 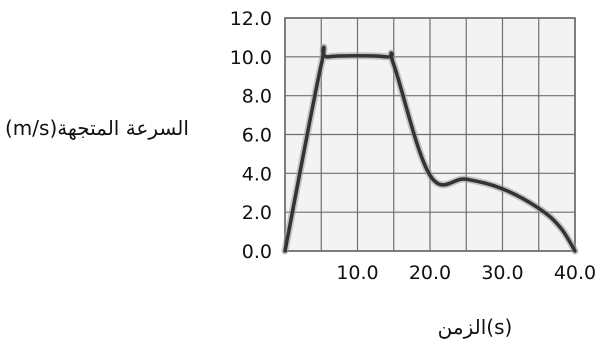 I want to click on x-tick-label: 10.0, so click(x=357, y=273).